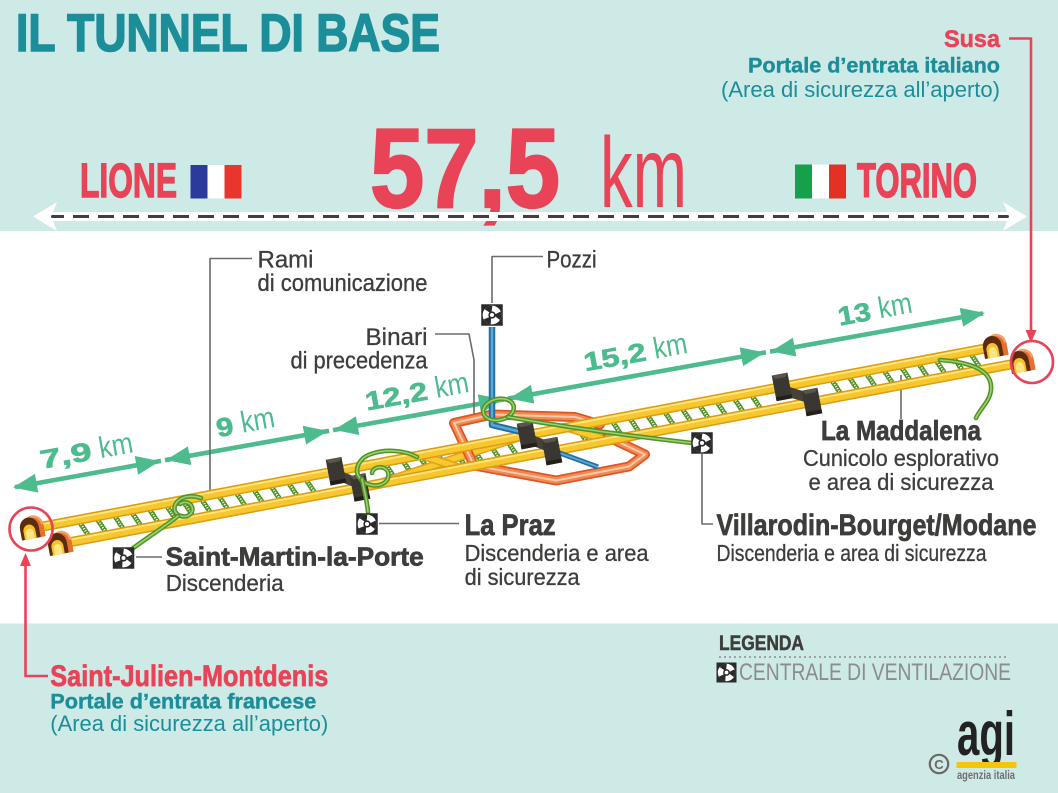 The height and width of the screenshot is (793, 1058). I want to click on svg-text: La Maddalena, so click(901, 430).